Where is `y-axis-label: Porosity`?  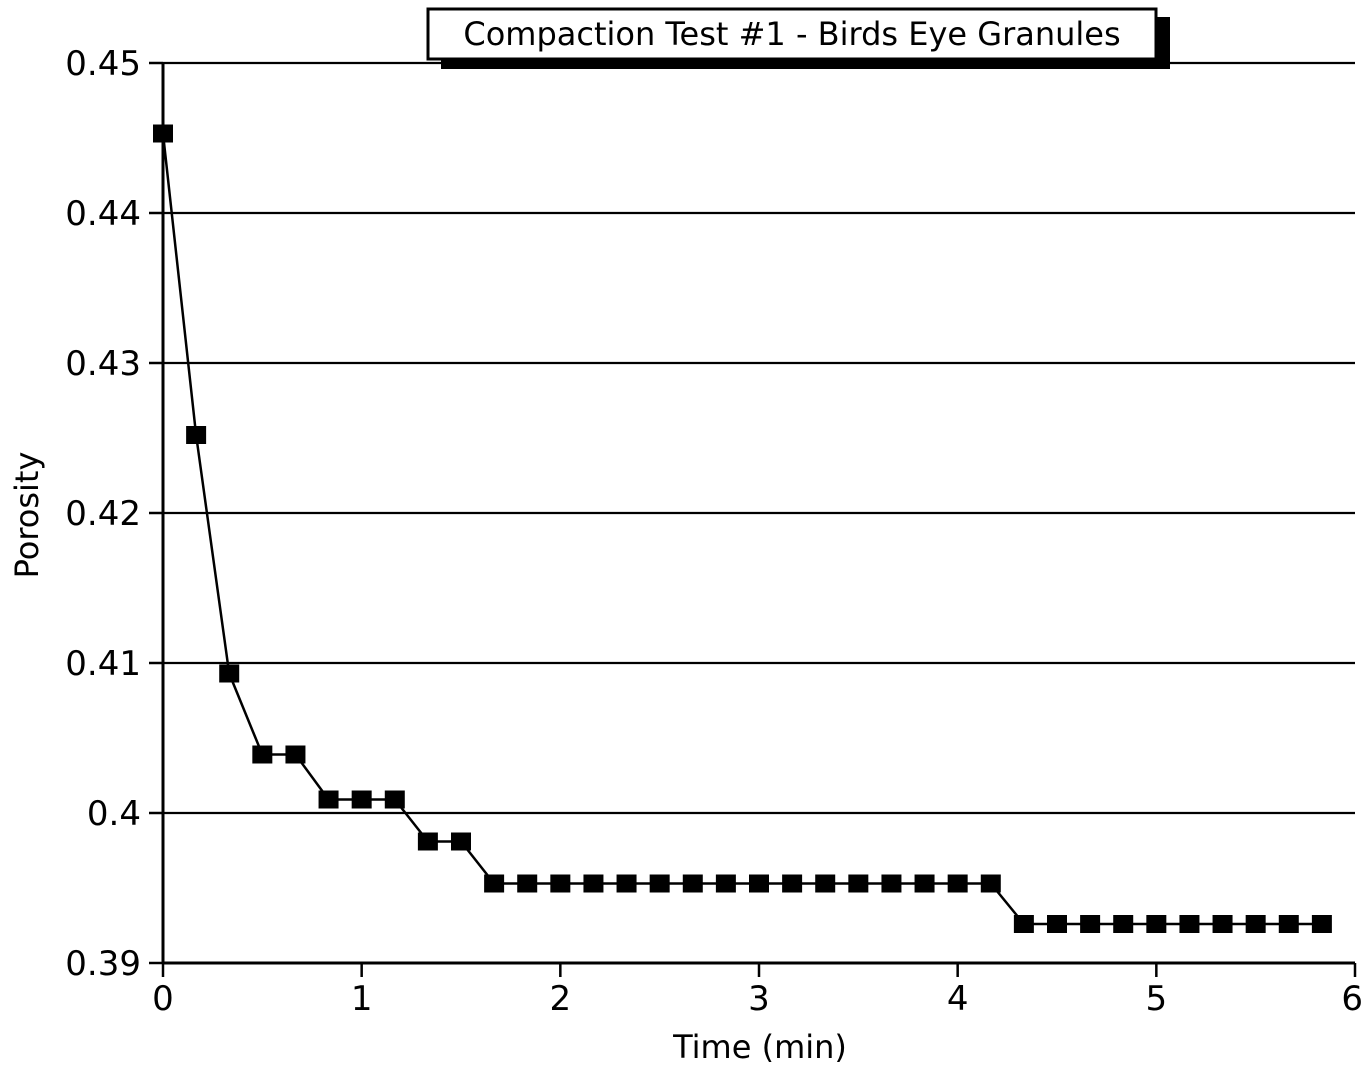 y-axis-label: Porosity is located at coordinates (27, 515).